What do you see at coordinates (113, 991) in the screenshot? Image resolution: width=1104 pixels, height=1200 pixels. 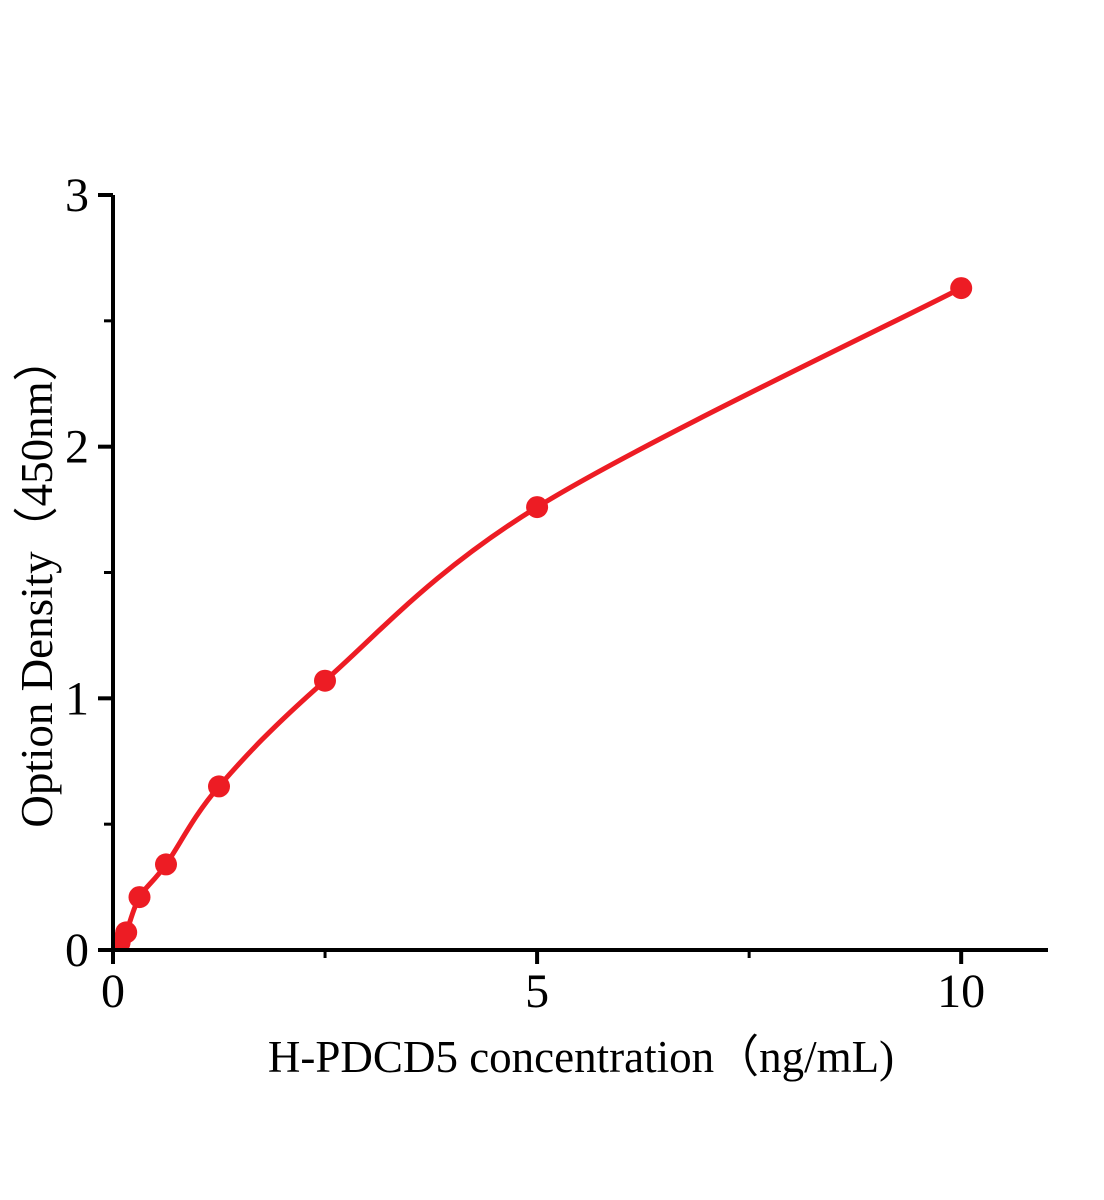 I see `x-tick-label: 0` at bounding box center [113, 991].